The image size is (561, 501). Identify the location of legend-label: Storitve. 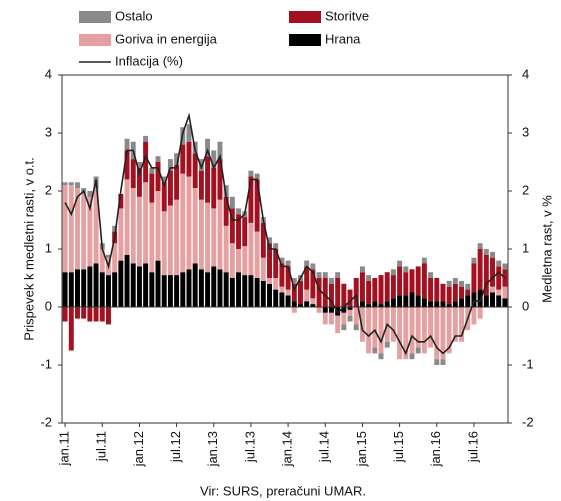
(347, 15).